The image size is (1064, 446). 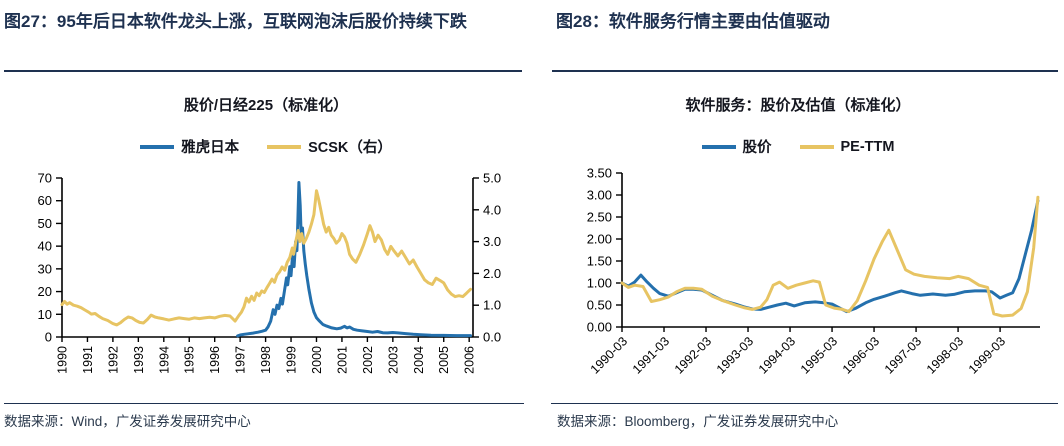 I want to click on y2-tick-label: 0.0, so click(x=492, y=337).